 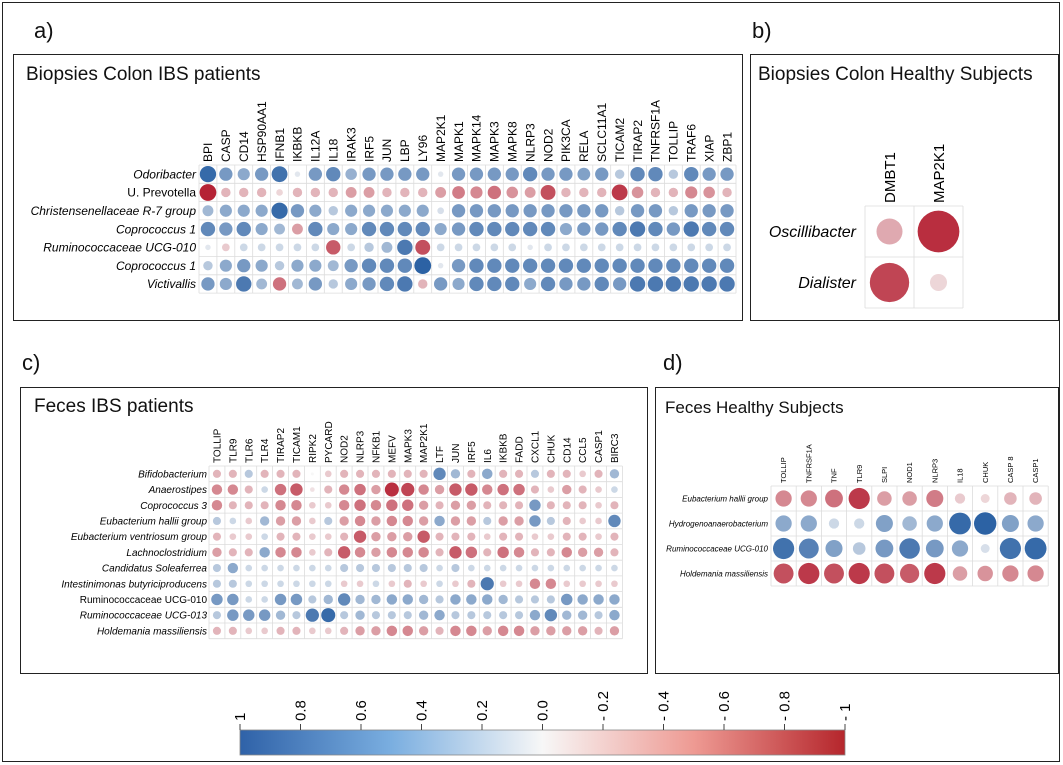 What do you see at coordinates (119, 248) in the screenshot?
I see `row-label: Ruminococcaceae UCG-010` at bounding box center [119, 248].